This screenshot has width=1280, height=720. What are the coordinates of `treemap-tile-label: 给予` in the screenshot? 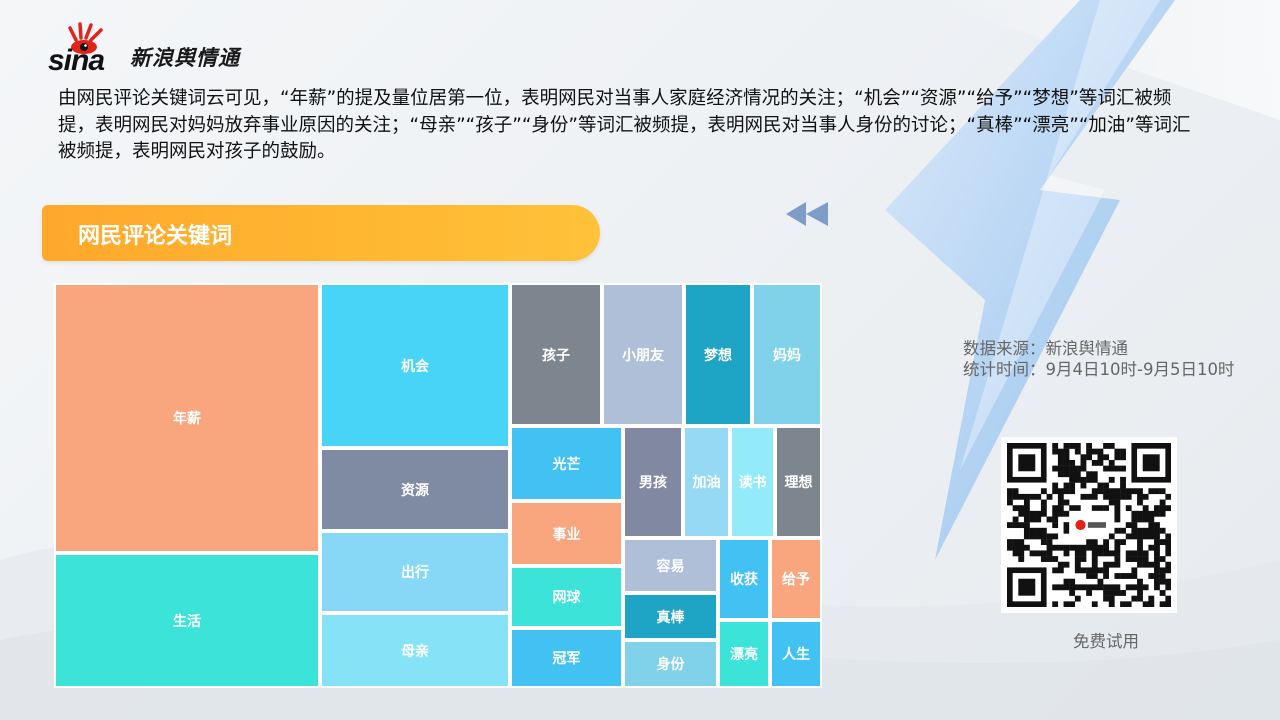 It's located at (796, 580).